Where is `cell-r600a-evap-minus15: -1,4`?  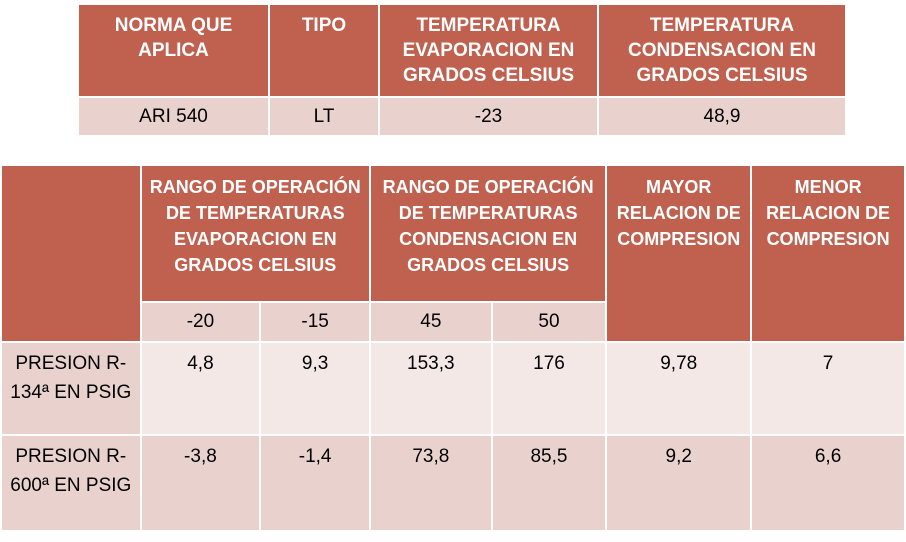
cell-r600a-evap-minus15: -1,4 is located at coordinates (315, 483).